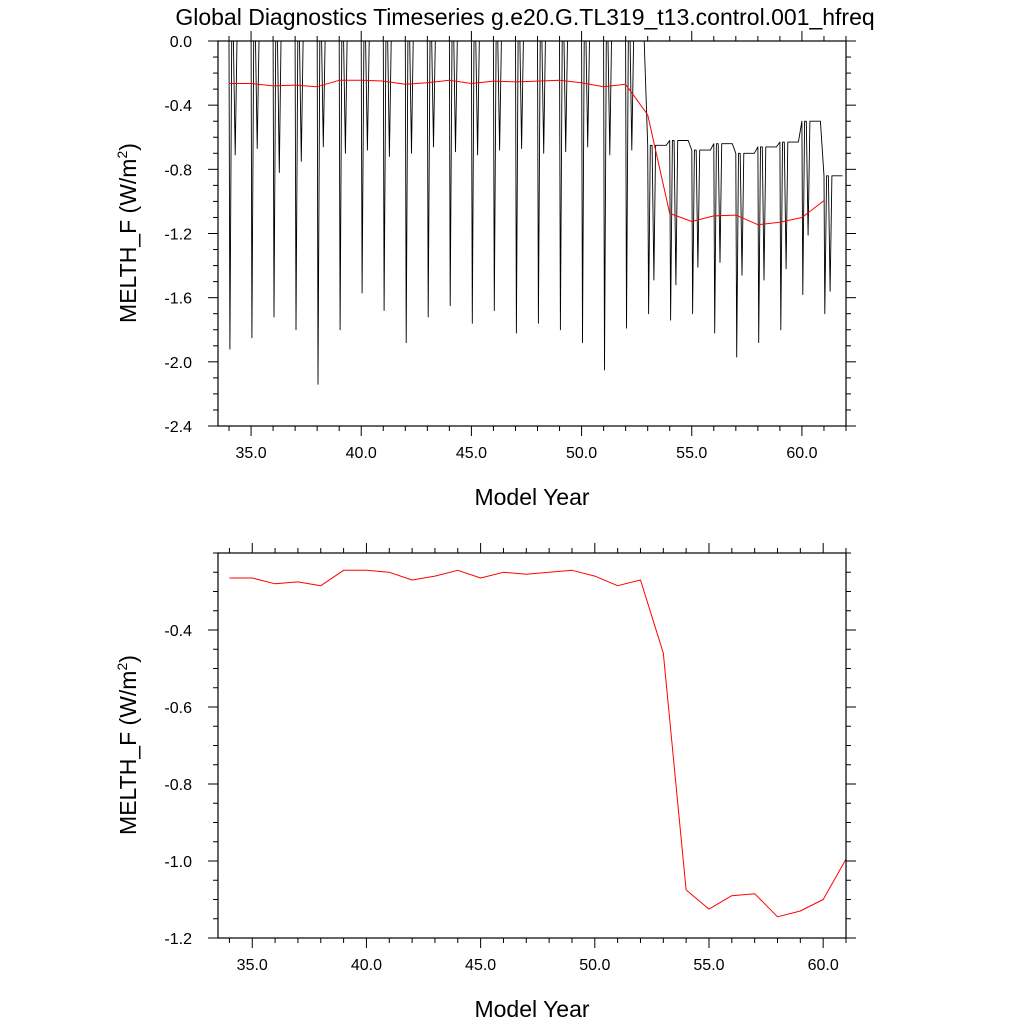 Image resolution: width=1024 pixels, height=1024 pixels. What do you see at coordinates (181, 42) in the screenshot?
I see `y-tick-label: 0.0` at bounding box center [181, 42].